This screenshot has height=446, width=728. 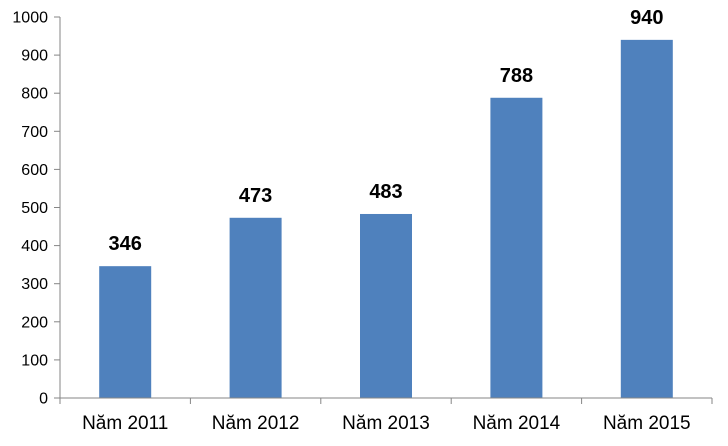 What do you see at coordinates (125, 244) in the screenshot?
I see `data-label-1: 346` at bounding box center [125, 244].